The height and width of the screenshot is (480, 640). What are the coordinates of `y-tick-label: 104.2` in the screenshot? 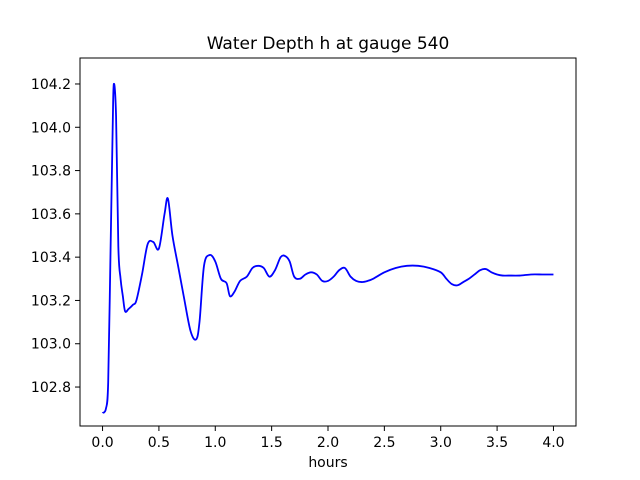 It's located at (51, 85).